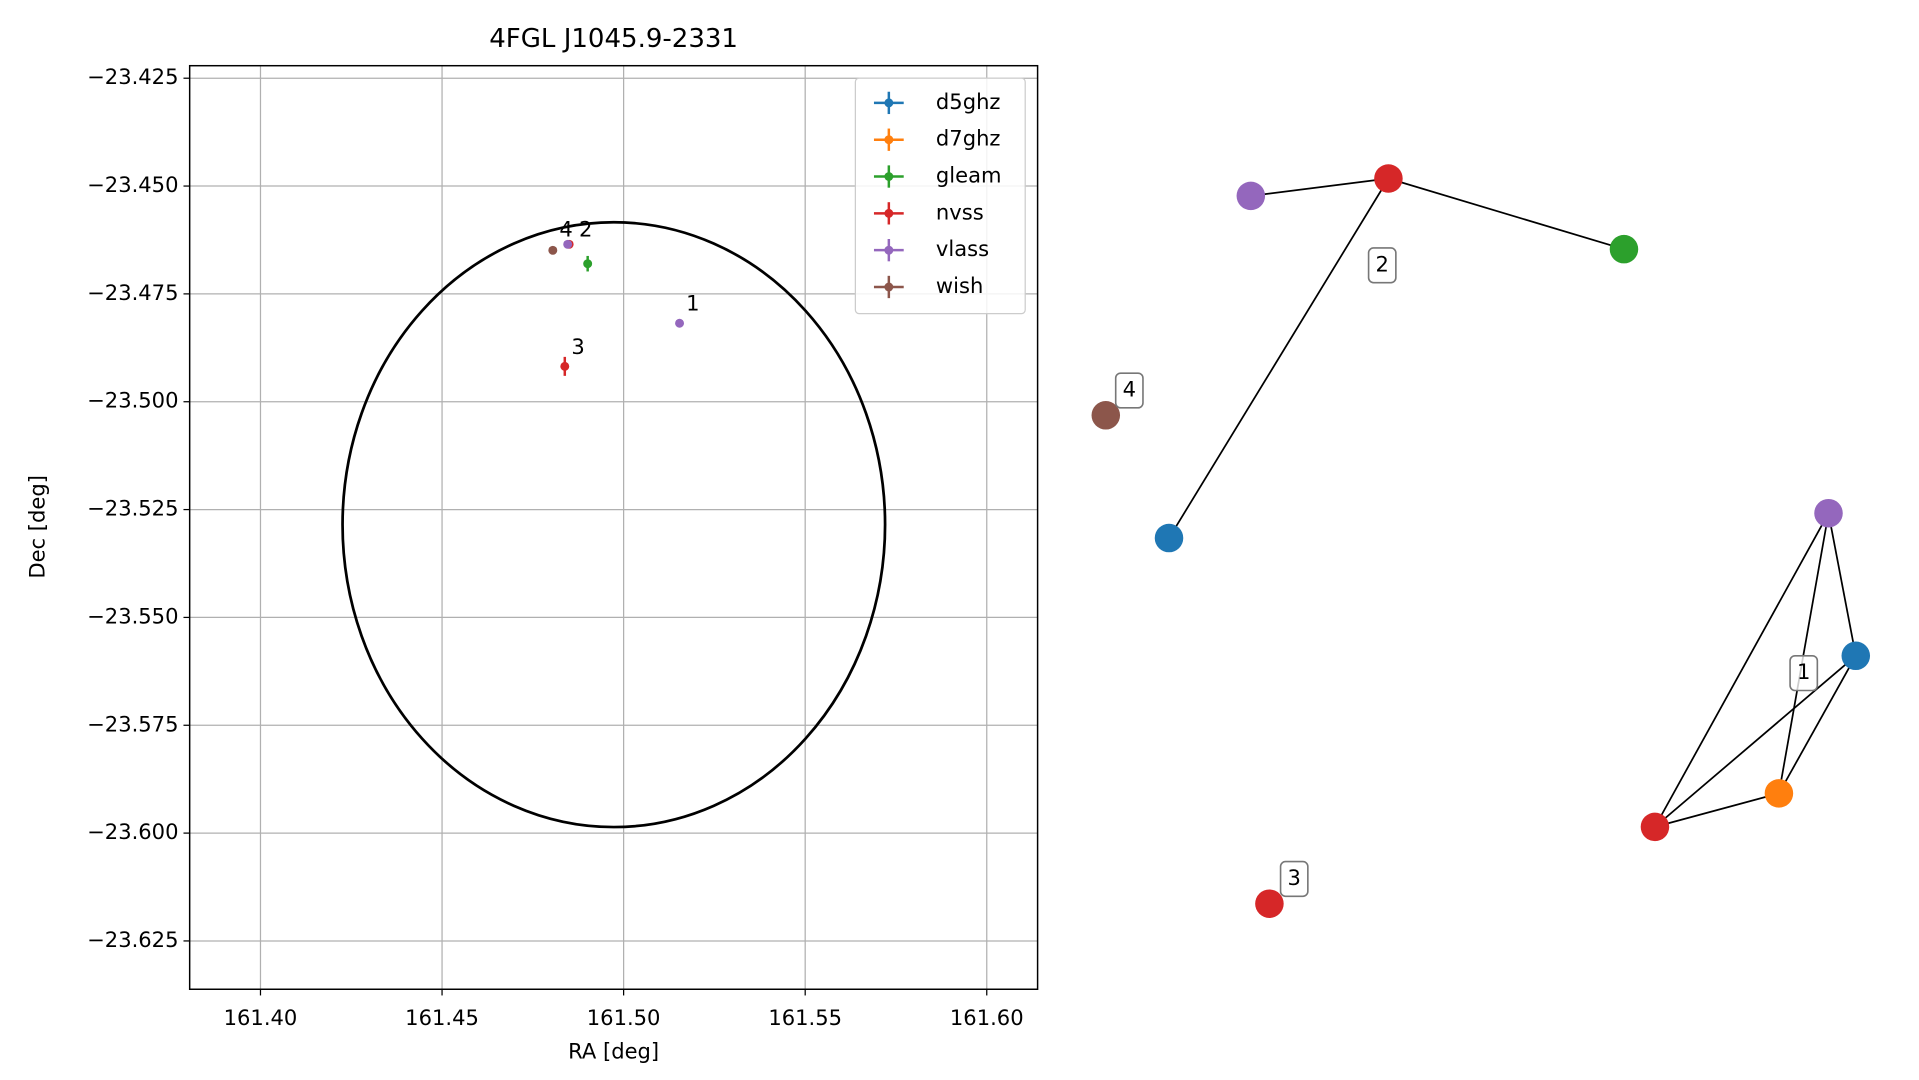 The image size is (1919, 1080). What do you see at coordinates (960, 211) in the screenshot?
I see `legend-label: nvss` at bounding box center [960, 211].